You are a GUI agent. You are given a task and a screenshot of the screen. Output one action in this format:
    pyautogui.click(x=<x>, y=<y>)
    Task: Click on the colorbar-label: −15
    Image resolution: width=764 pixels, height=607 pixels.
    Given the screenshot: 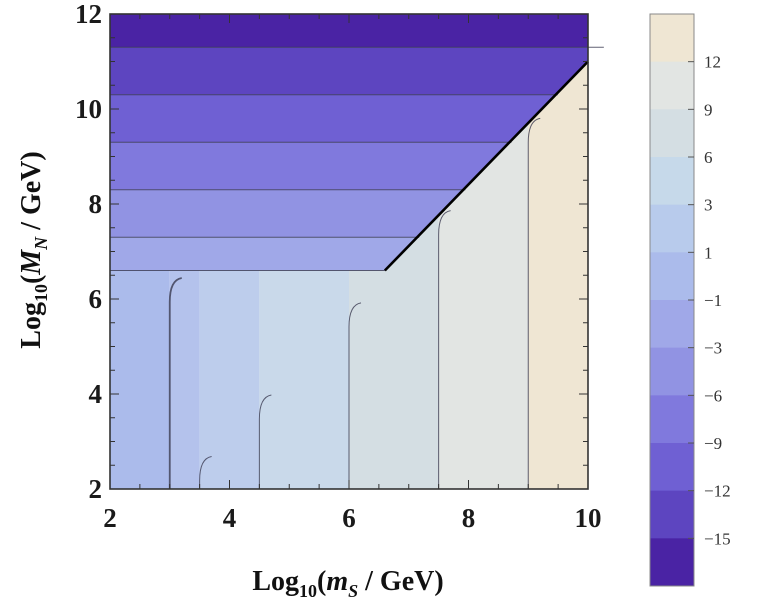 What is the action you would take?
    pyautogui.click(x=717, y=538)
    